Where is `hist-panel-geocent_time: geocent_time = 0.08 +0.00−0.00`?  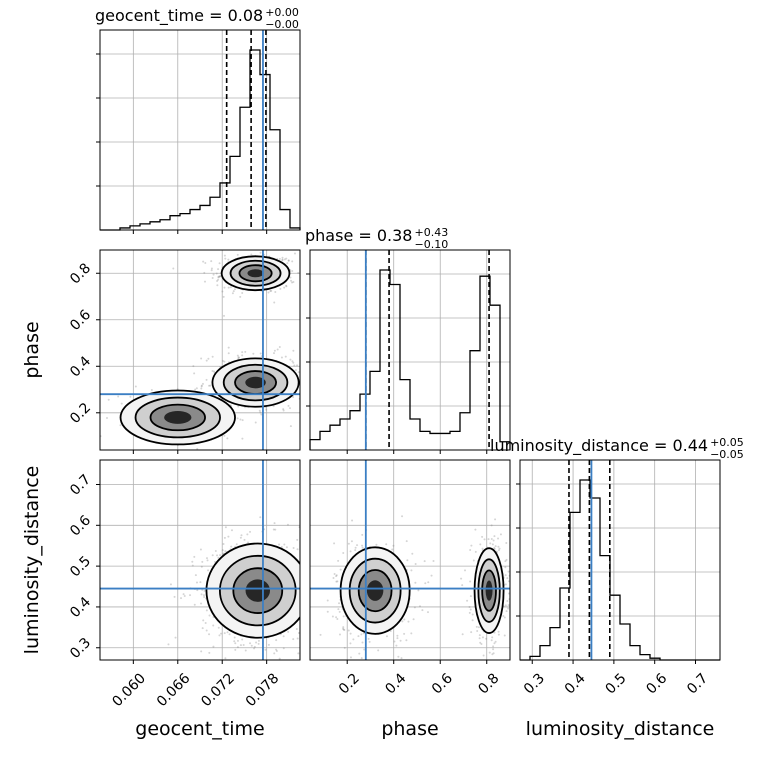 hist-panel-geocent_time: geocent_time = 0.08 +0.00−0.00 is located at coordinates (198, 118).